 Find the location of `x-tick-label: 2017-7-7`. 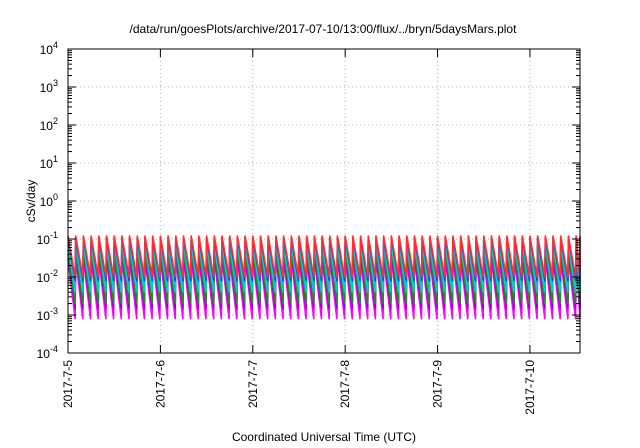

x-tick-label: 2017-7-7 is located at coordinates (253, 384).